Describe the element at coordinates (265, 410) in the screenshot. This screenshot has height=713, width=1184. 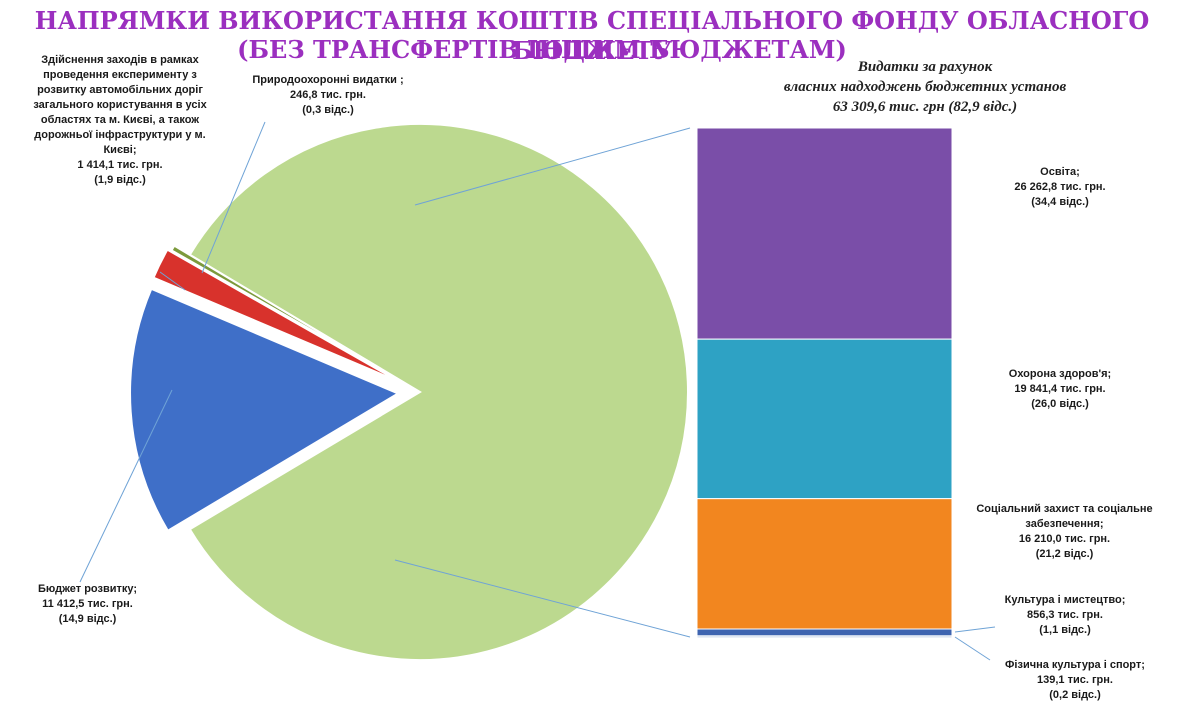
I see `pie-slice-development` at that location.